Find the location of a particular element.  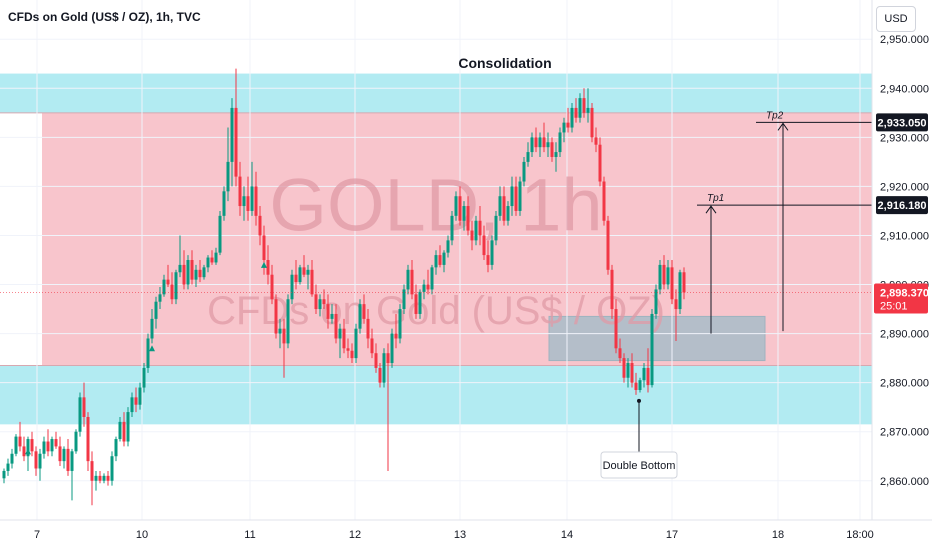

support-zone is located at coordinates (436, 395).